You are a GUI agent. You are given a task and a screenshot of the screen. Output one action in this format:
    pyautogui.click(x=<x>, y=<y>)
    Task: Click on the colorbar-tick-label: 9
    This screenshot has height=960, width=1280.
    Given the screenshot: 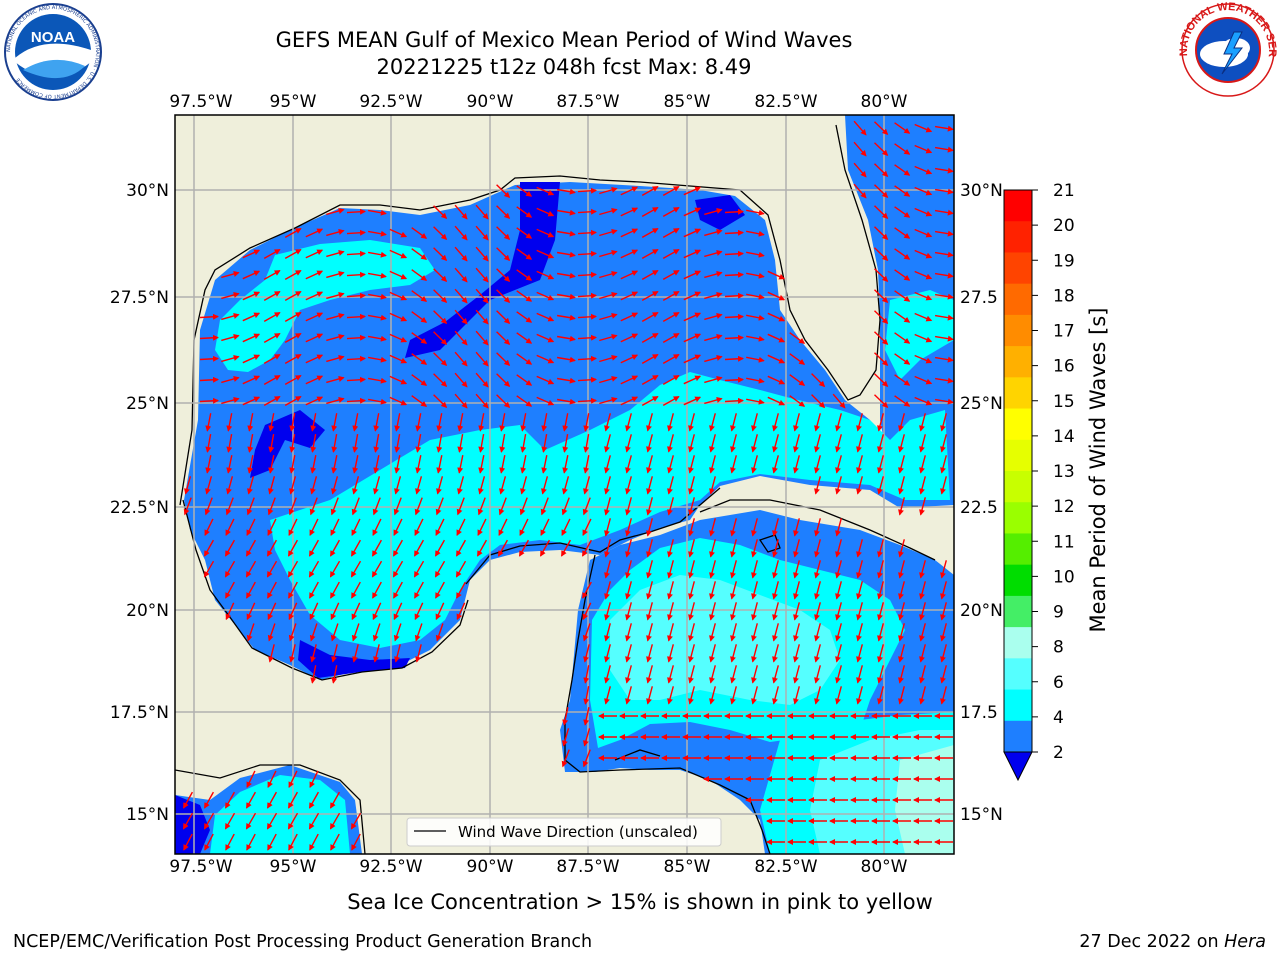 What is the action you would take?
    pyautogui.click(x=1058, y=613)
    